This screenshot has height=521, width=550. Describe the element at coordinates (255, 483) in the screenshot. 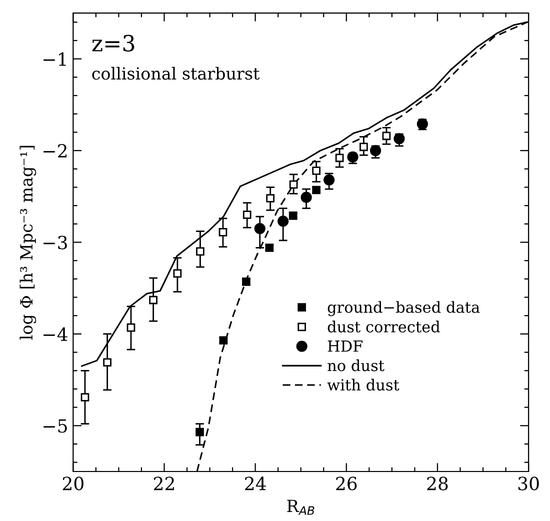

I see `x-tick-label: 24` at that location.